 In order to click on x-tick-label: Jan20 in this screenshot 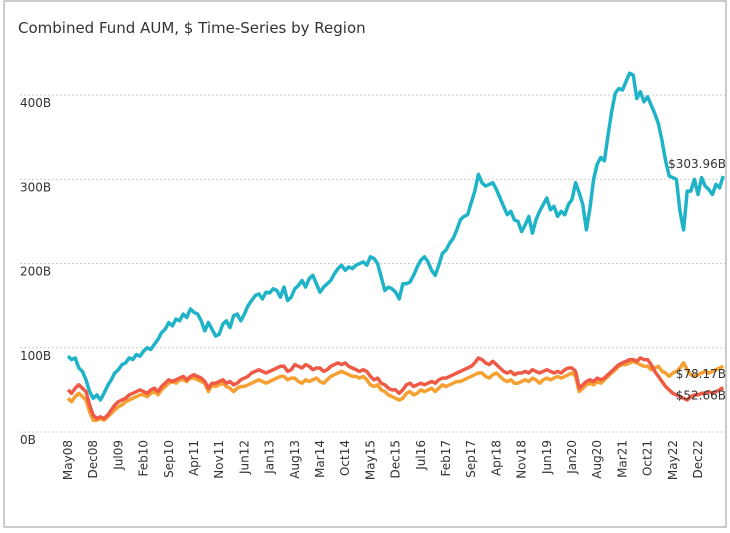, I will do `click(572, 457)`.